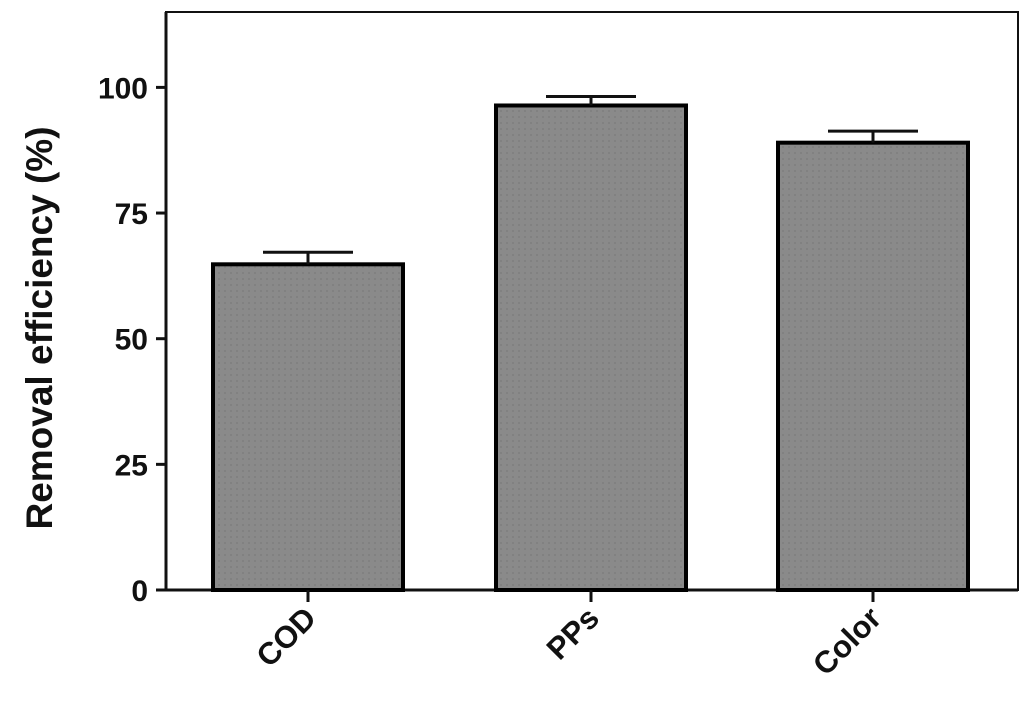 This screenshot has width=1024, height=719. I want to click on y-tick-label: 100, so click(123, 88).